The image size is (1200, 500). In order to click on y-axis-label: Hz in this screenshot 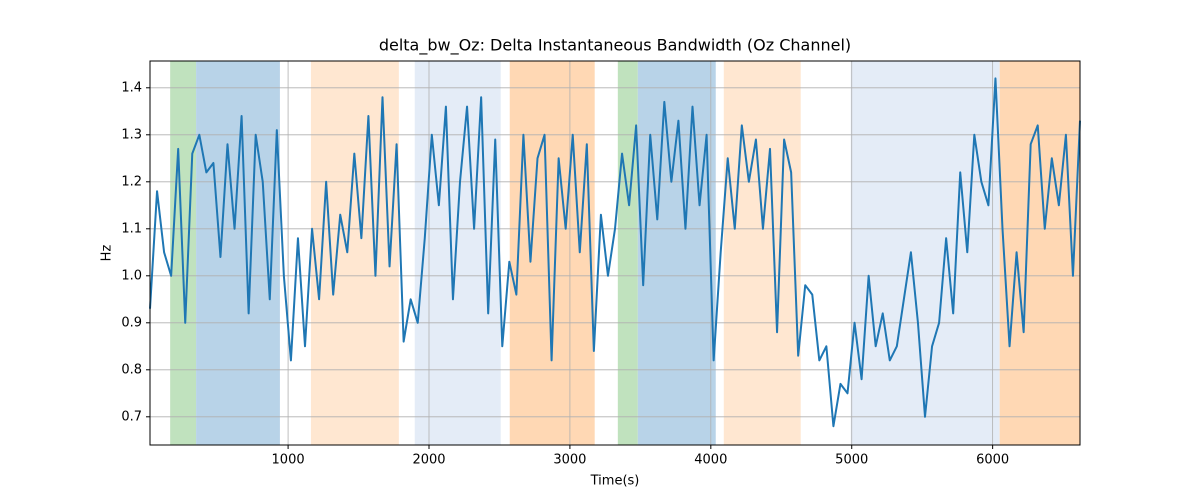, I will do `click(107, 253)`.